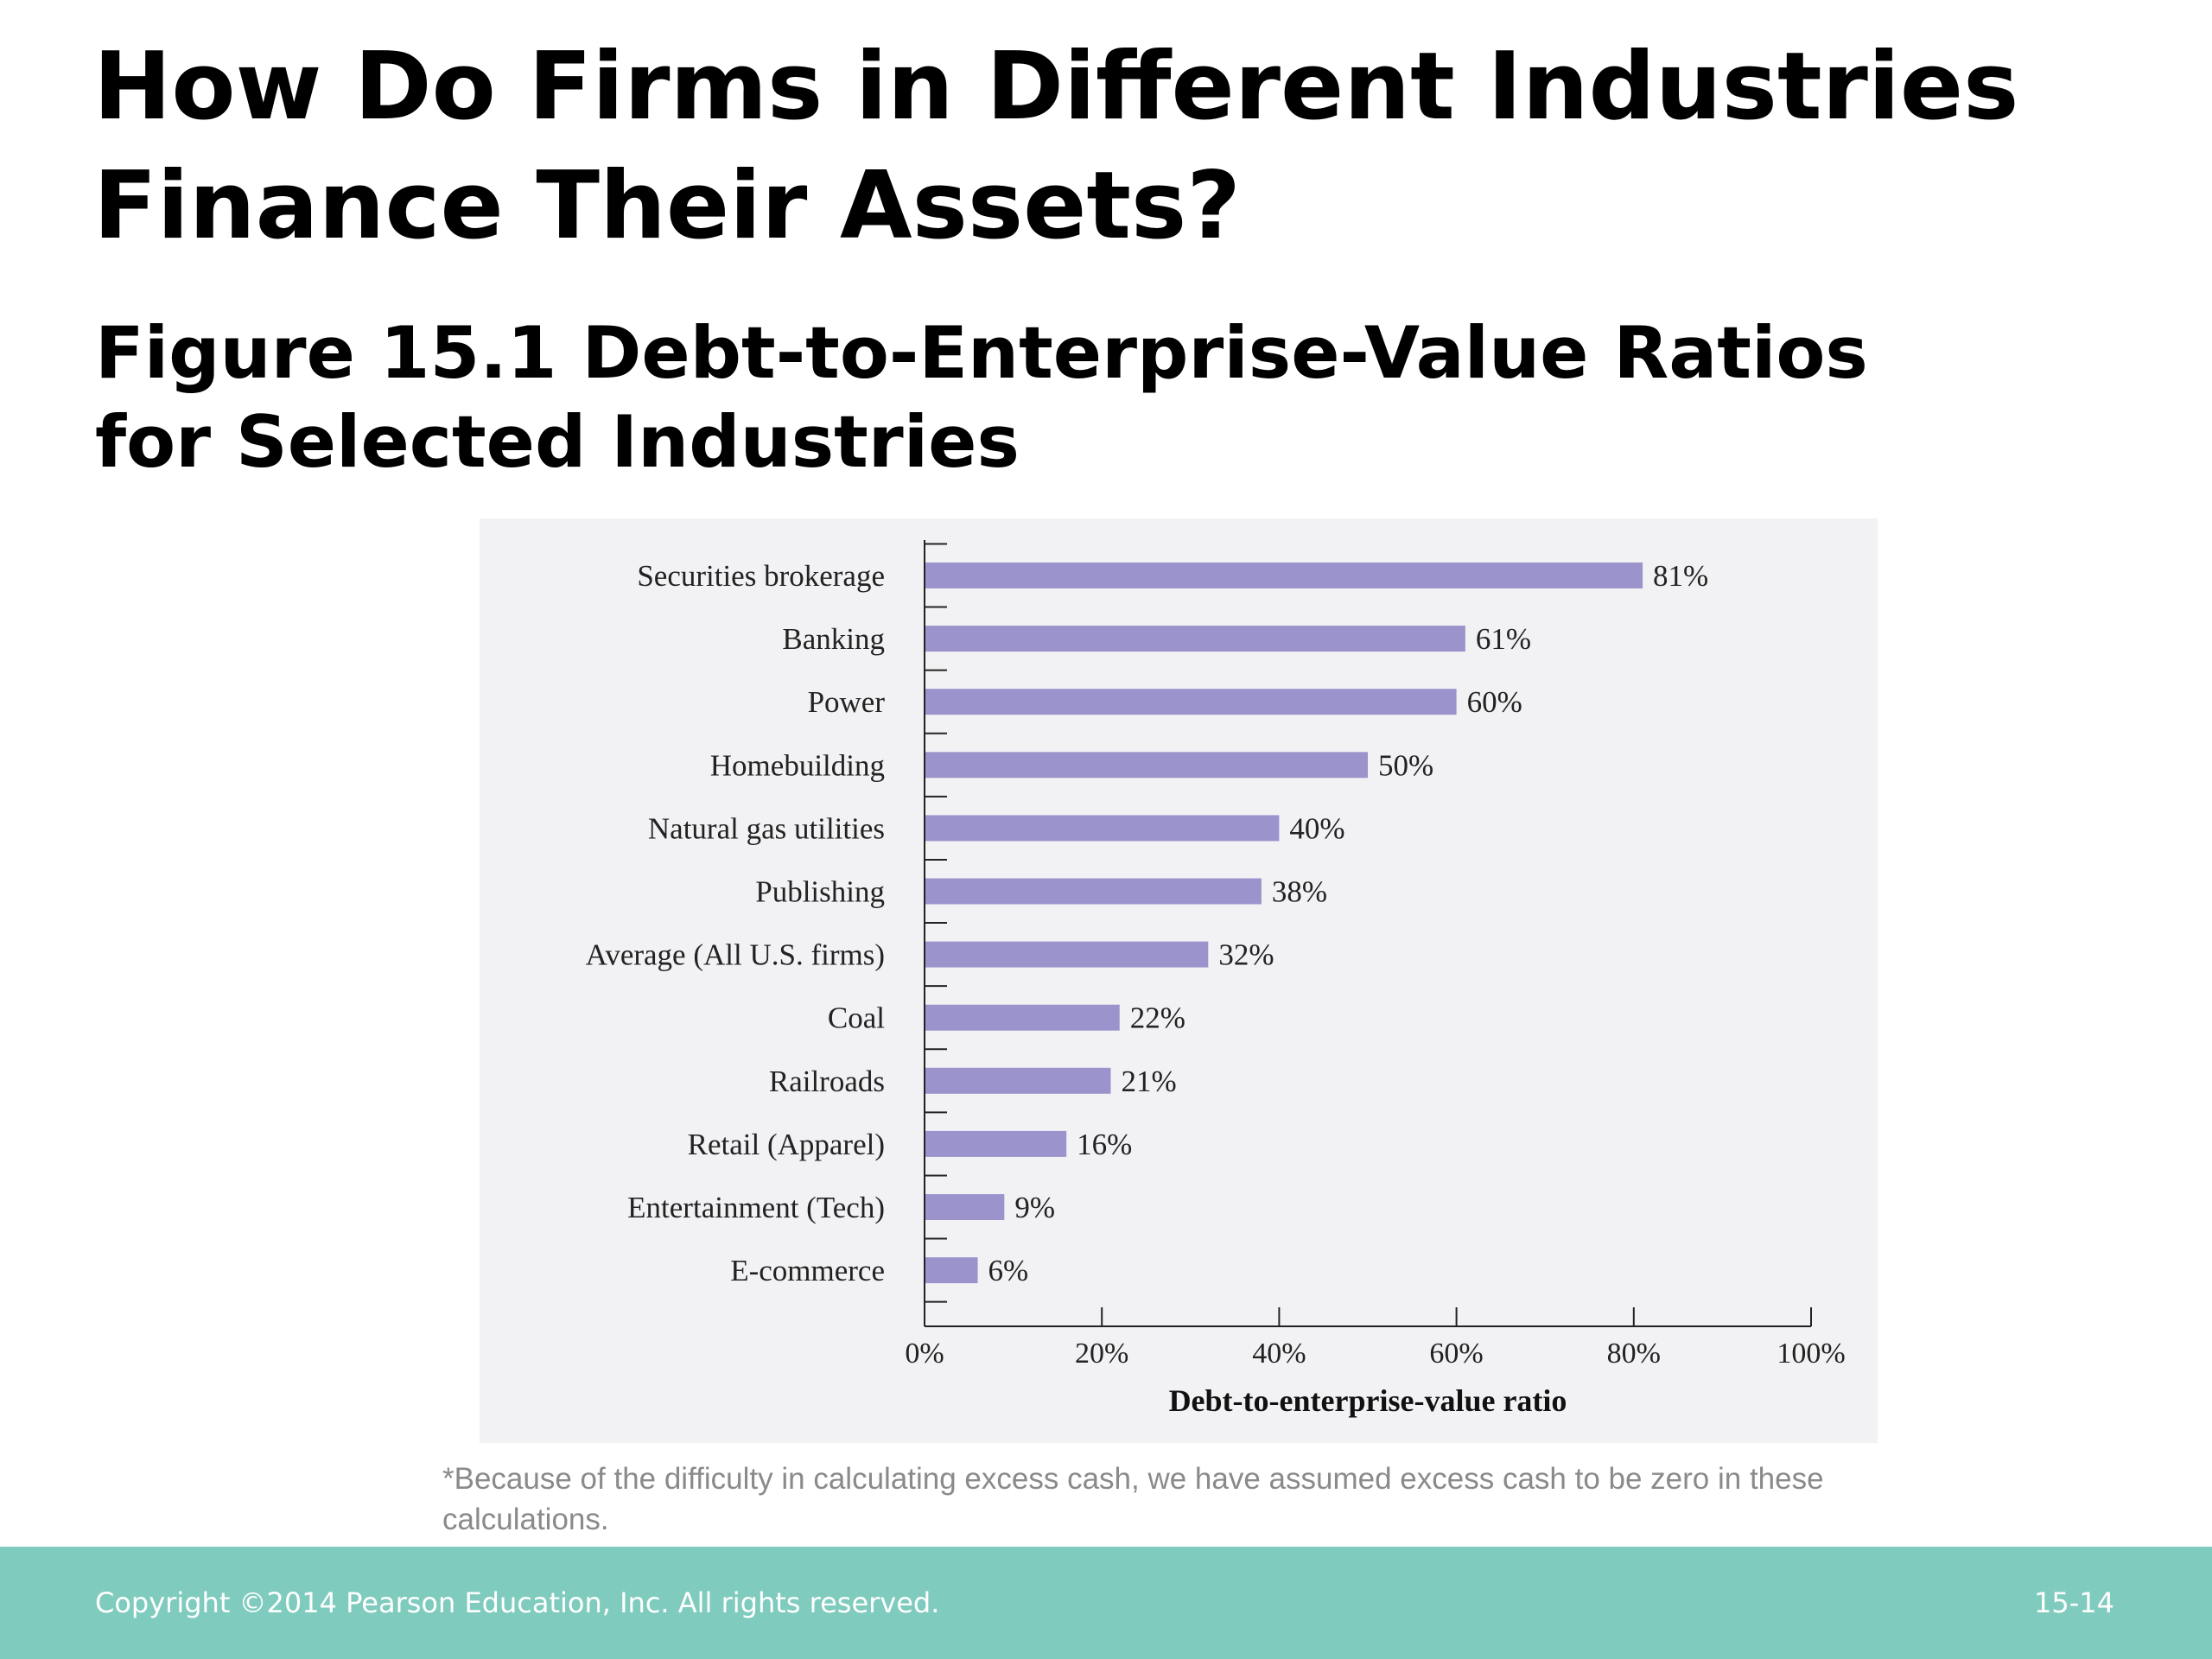 This screenshot has height=1659, width=2212. Describe the element at coordinates (827, 1081) in the screenshot. I see `category-label: Railroads` at that location.